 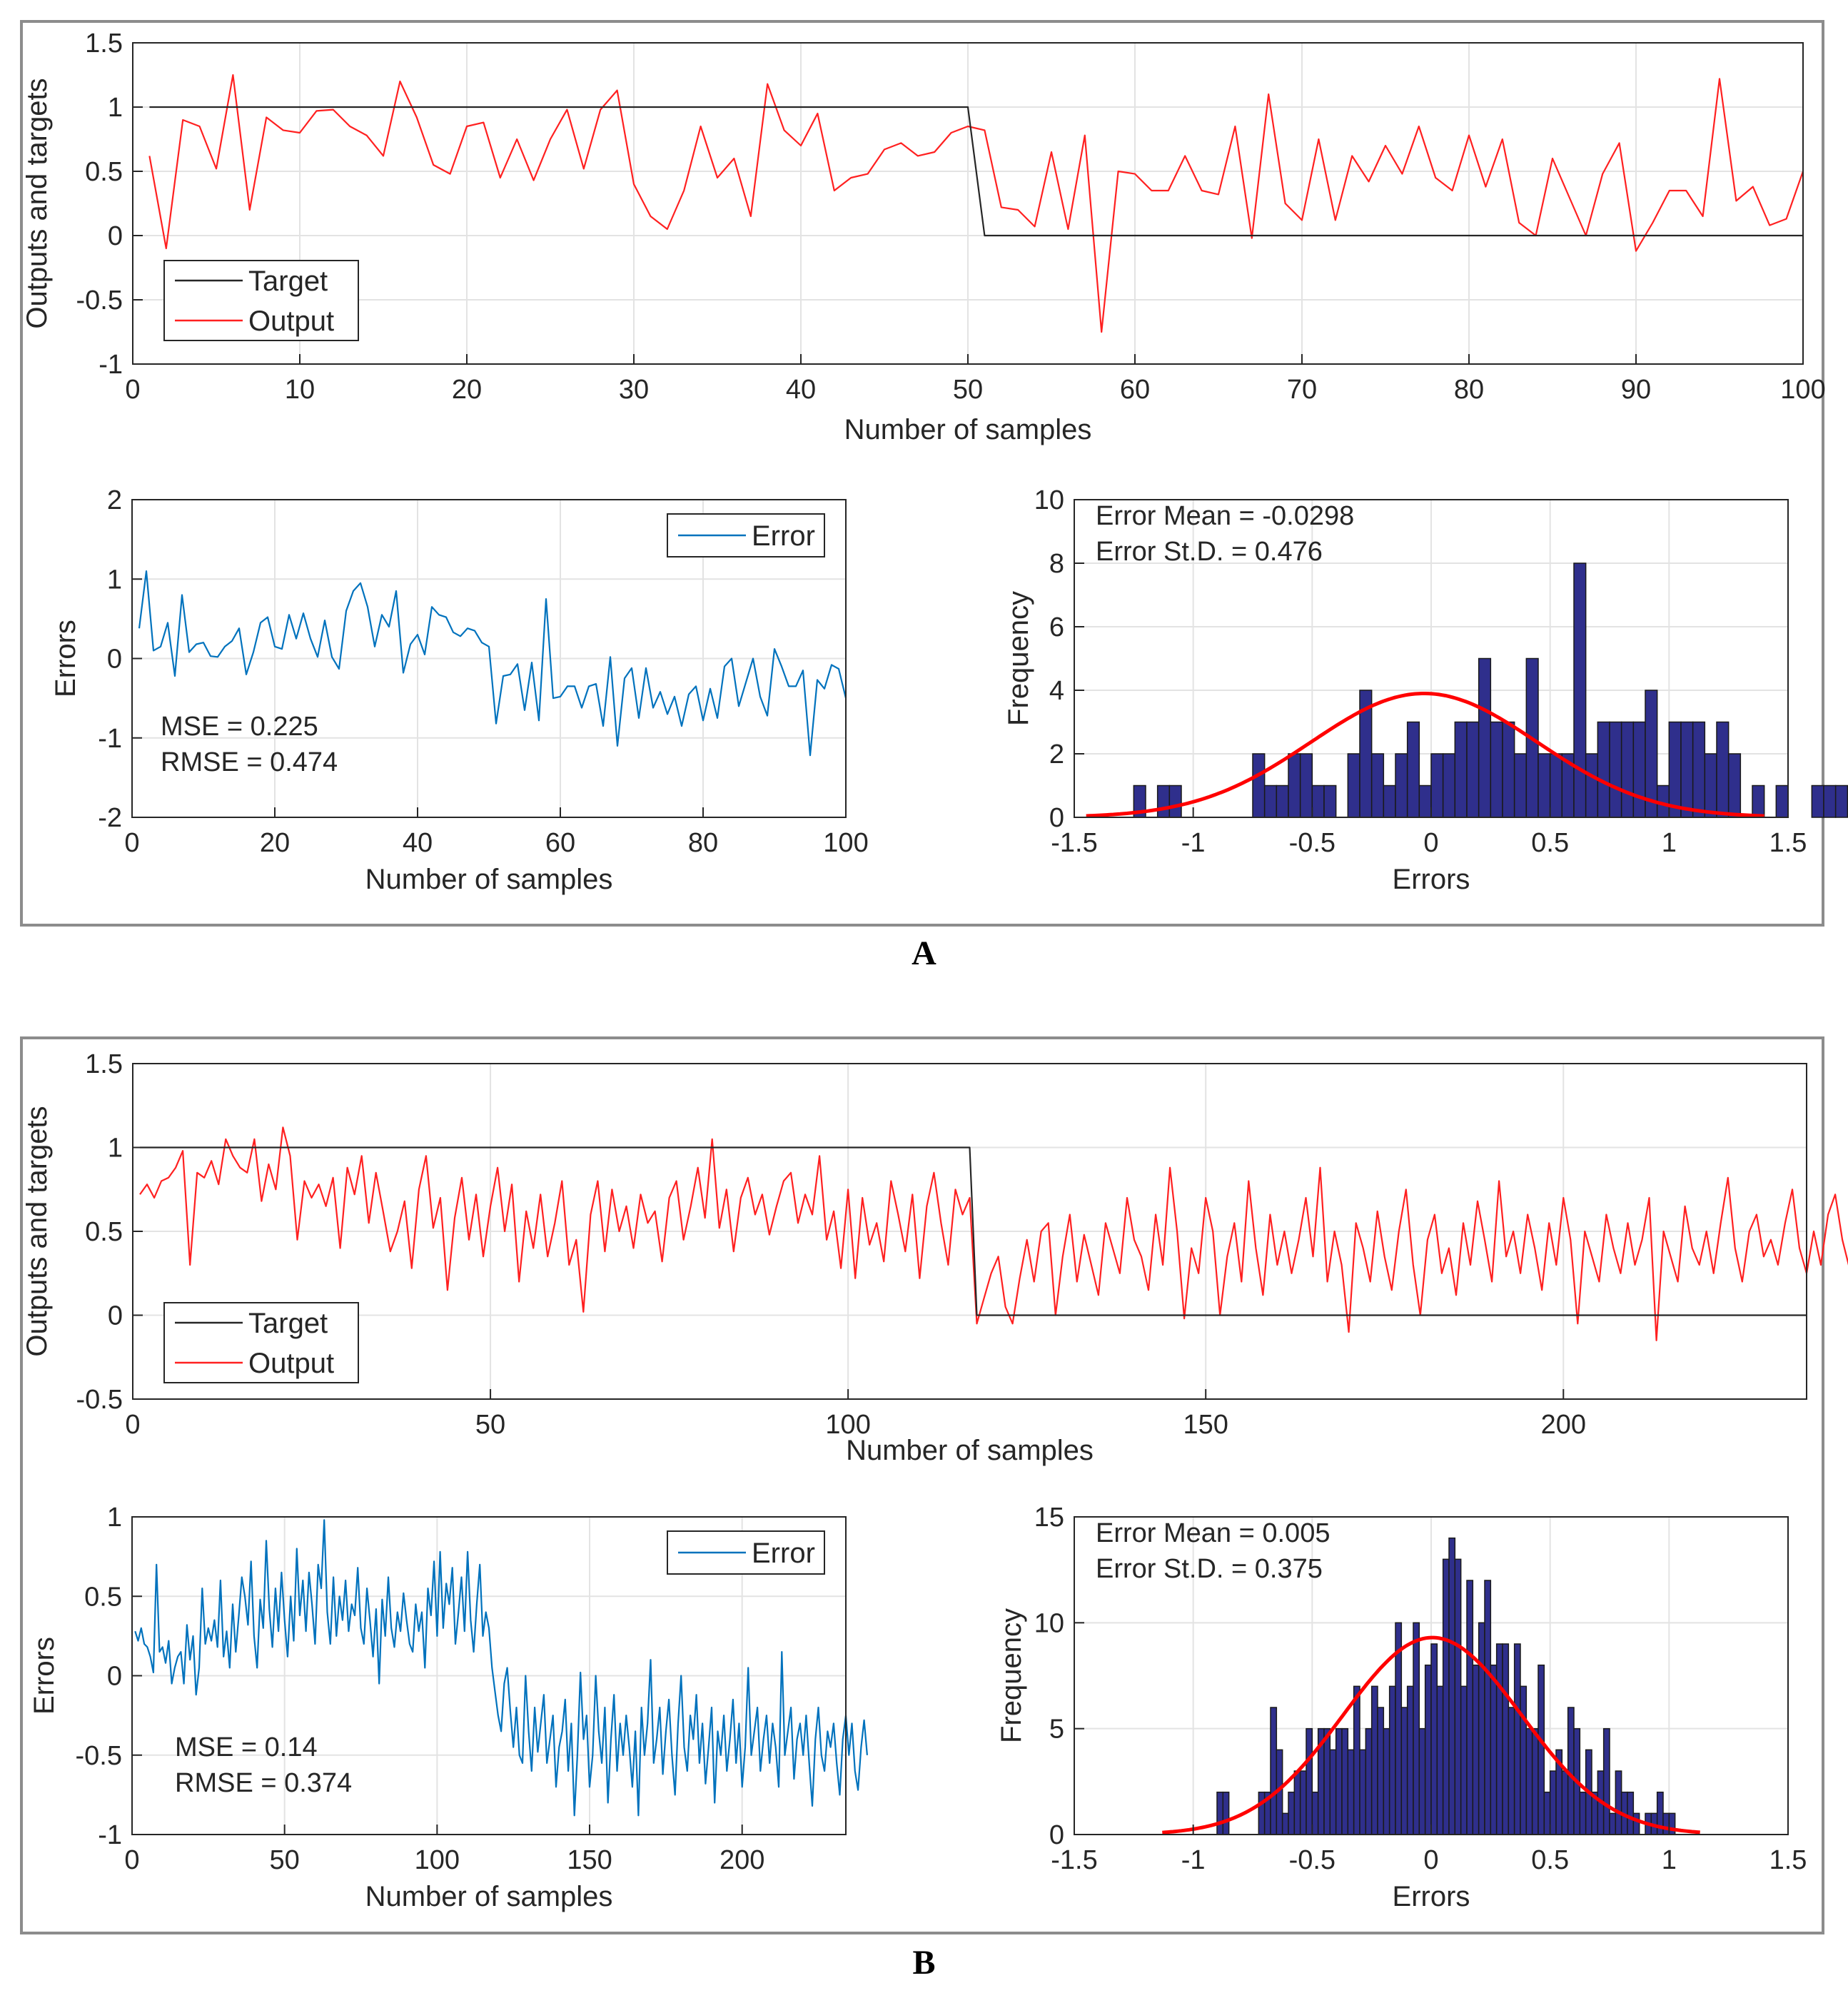 I want to click on y-axis-label: Outputs and targets, so click(x=37, y=203).